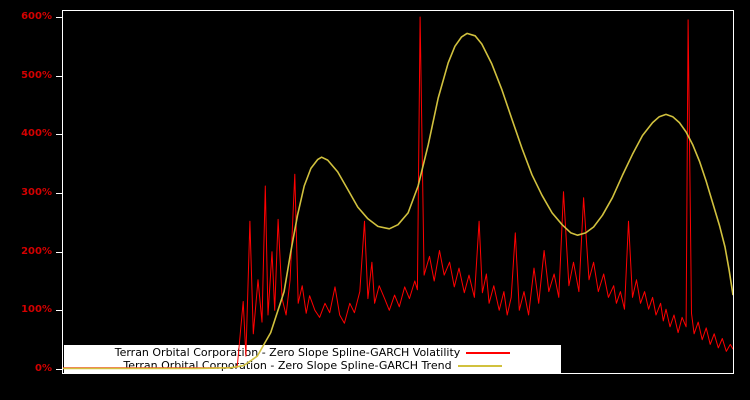 This screenshot has width=750, height=400. Describe the element at coordinates (36, 16) in the screenshot. I see `y-tick-label: 600%` at that location.